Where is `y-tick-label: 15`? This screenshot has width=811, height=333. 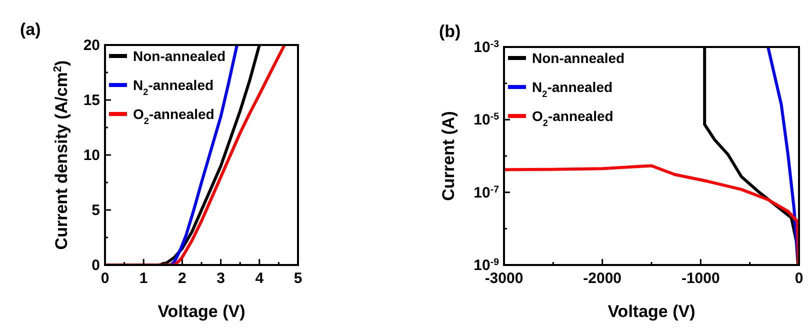 y-tick-label: 15 is located at coordinates (91, 100).